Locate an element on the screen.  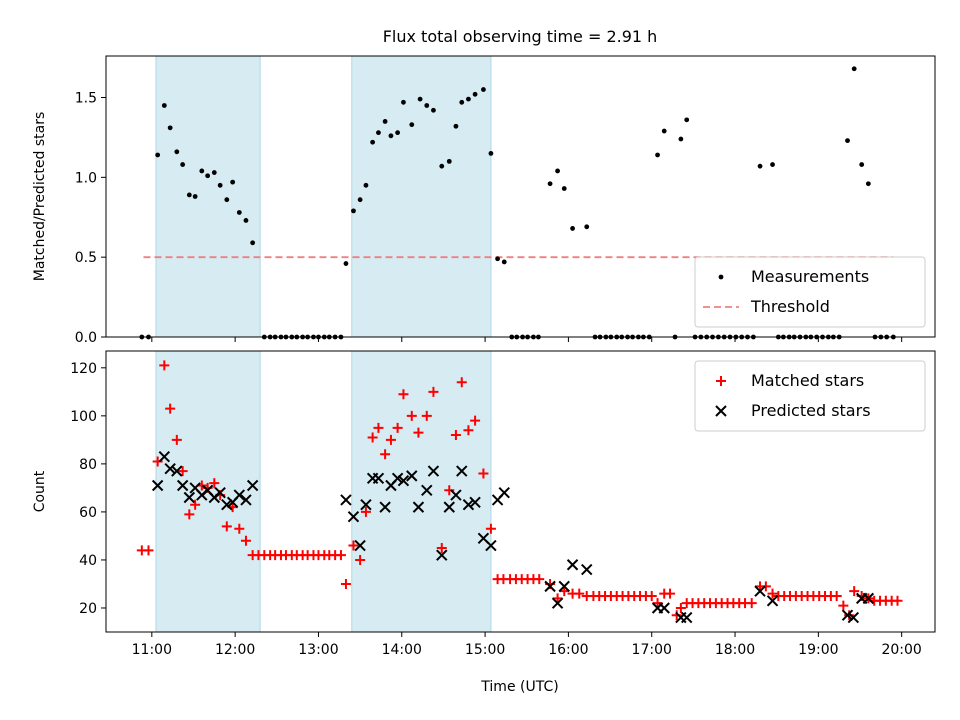
x-tick-label: 18:00 is located at coordinates (735, 650).